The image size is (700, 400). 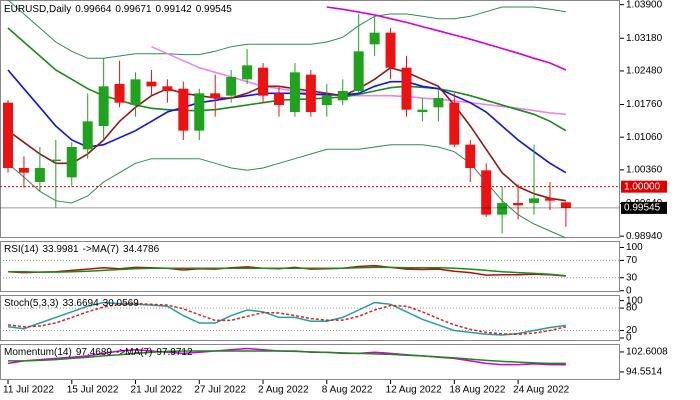 What do you see at coordinates (644, 104) in the screenshot?
I see `y-tick-label: 1.01760` at bounding box center [644, 104].